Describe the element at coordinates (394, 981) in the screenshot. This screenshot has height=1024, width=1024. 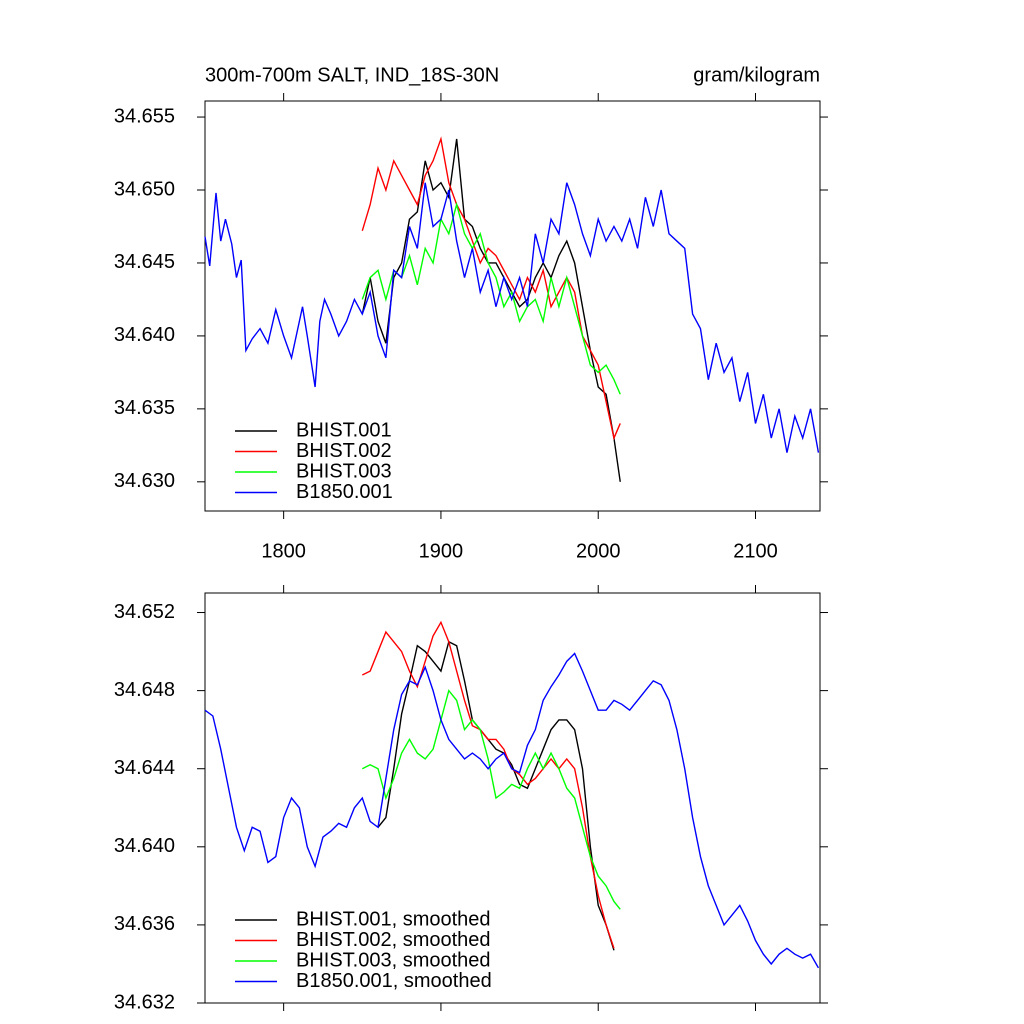
I see `legend-label: B1850.001, smoothed` at that location.